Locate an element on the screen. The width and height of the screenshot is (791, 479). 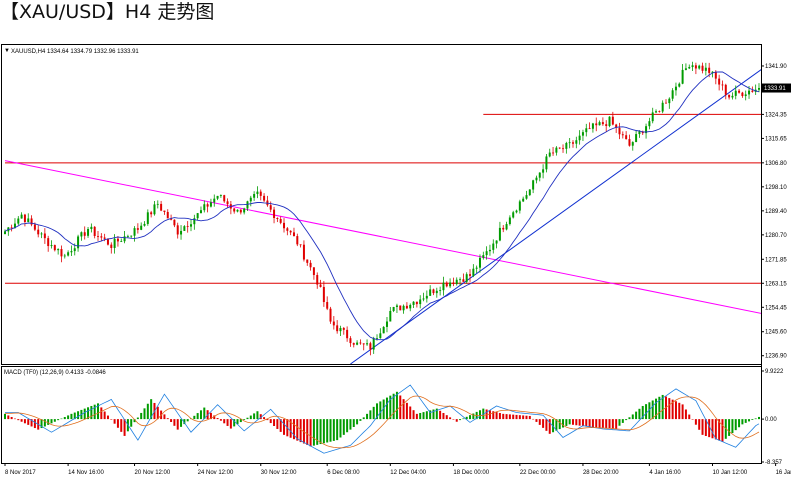
symbol-dropdown-arrow: ▼ is located at coordinates (7, 51).